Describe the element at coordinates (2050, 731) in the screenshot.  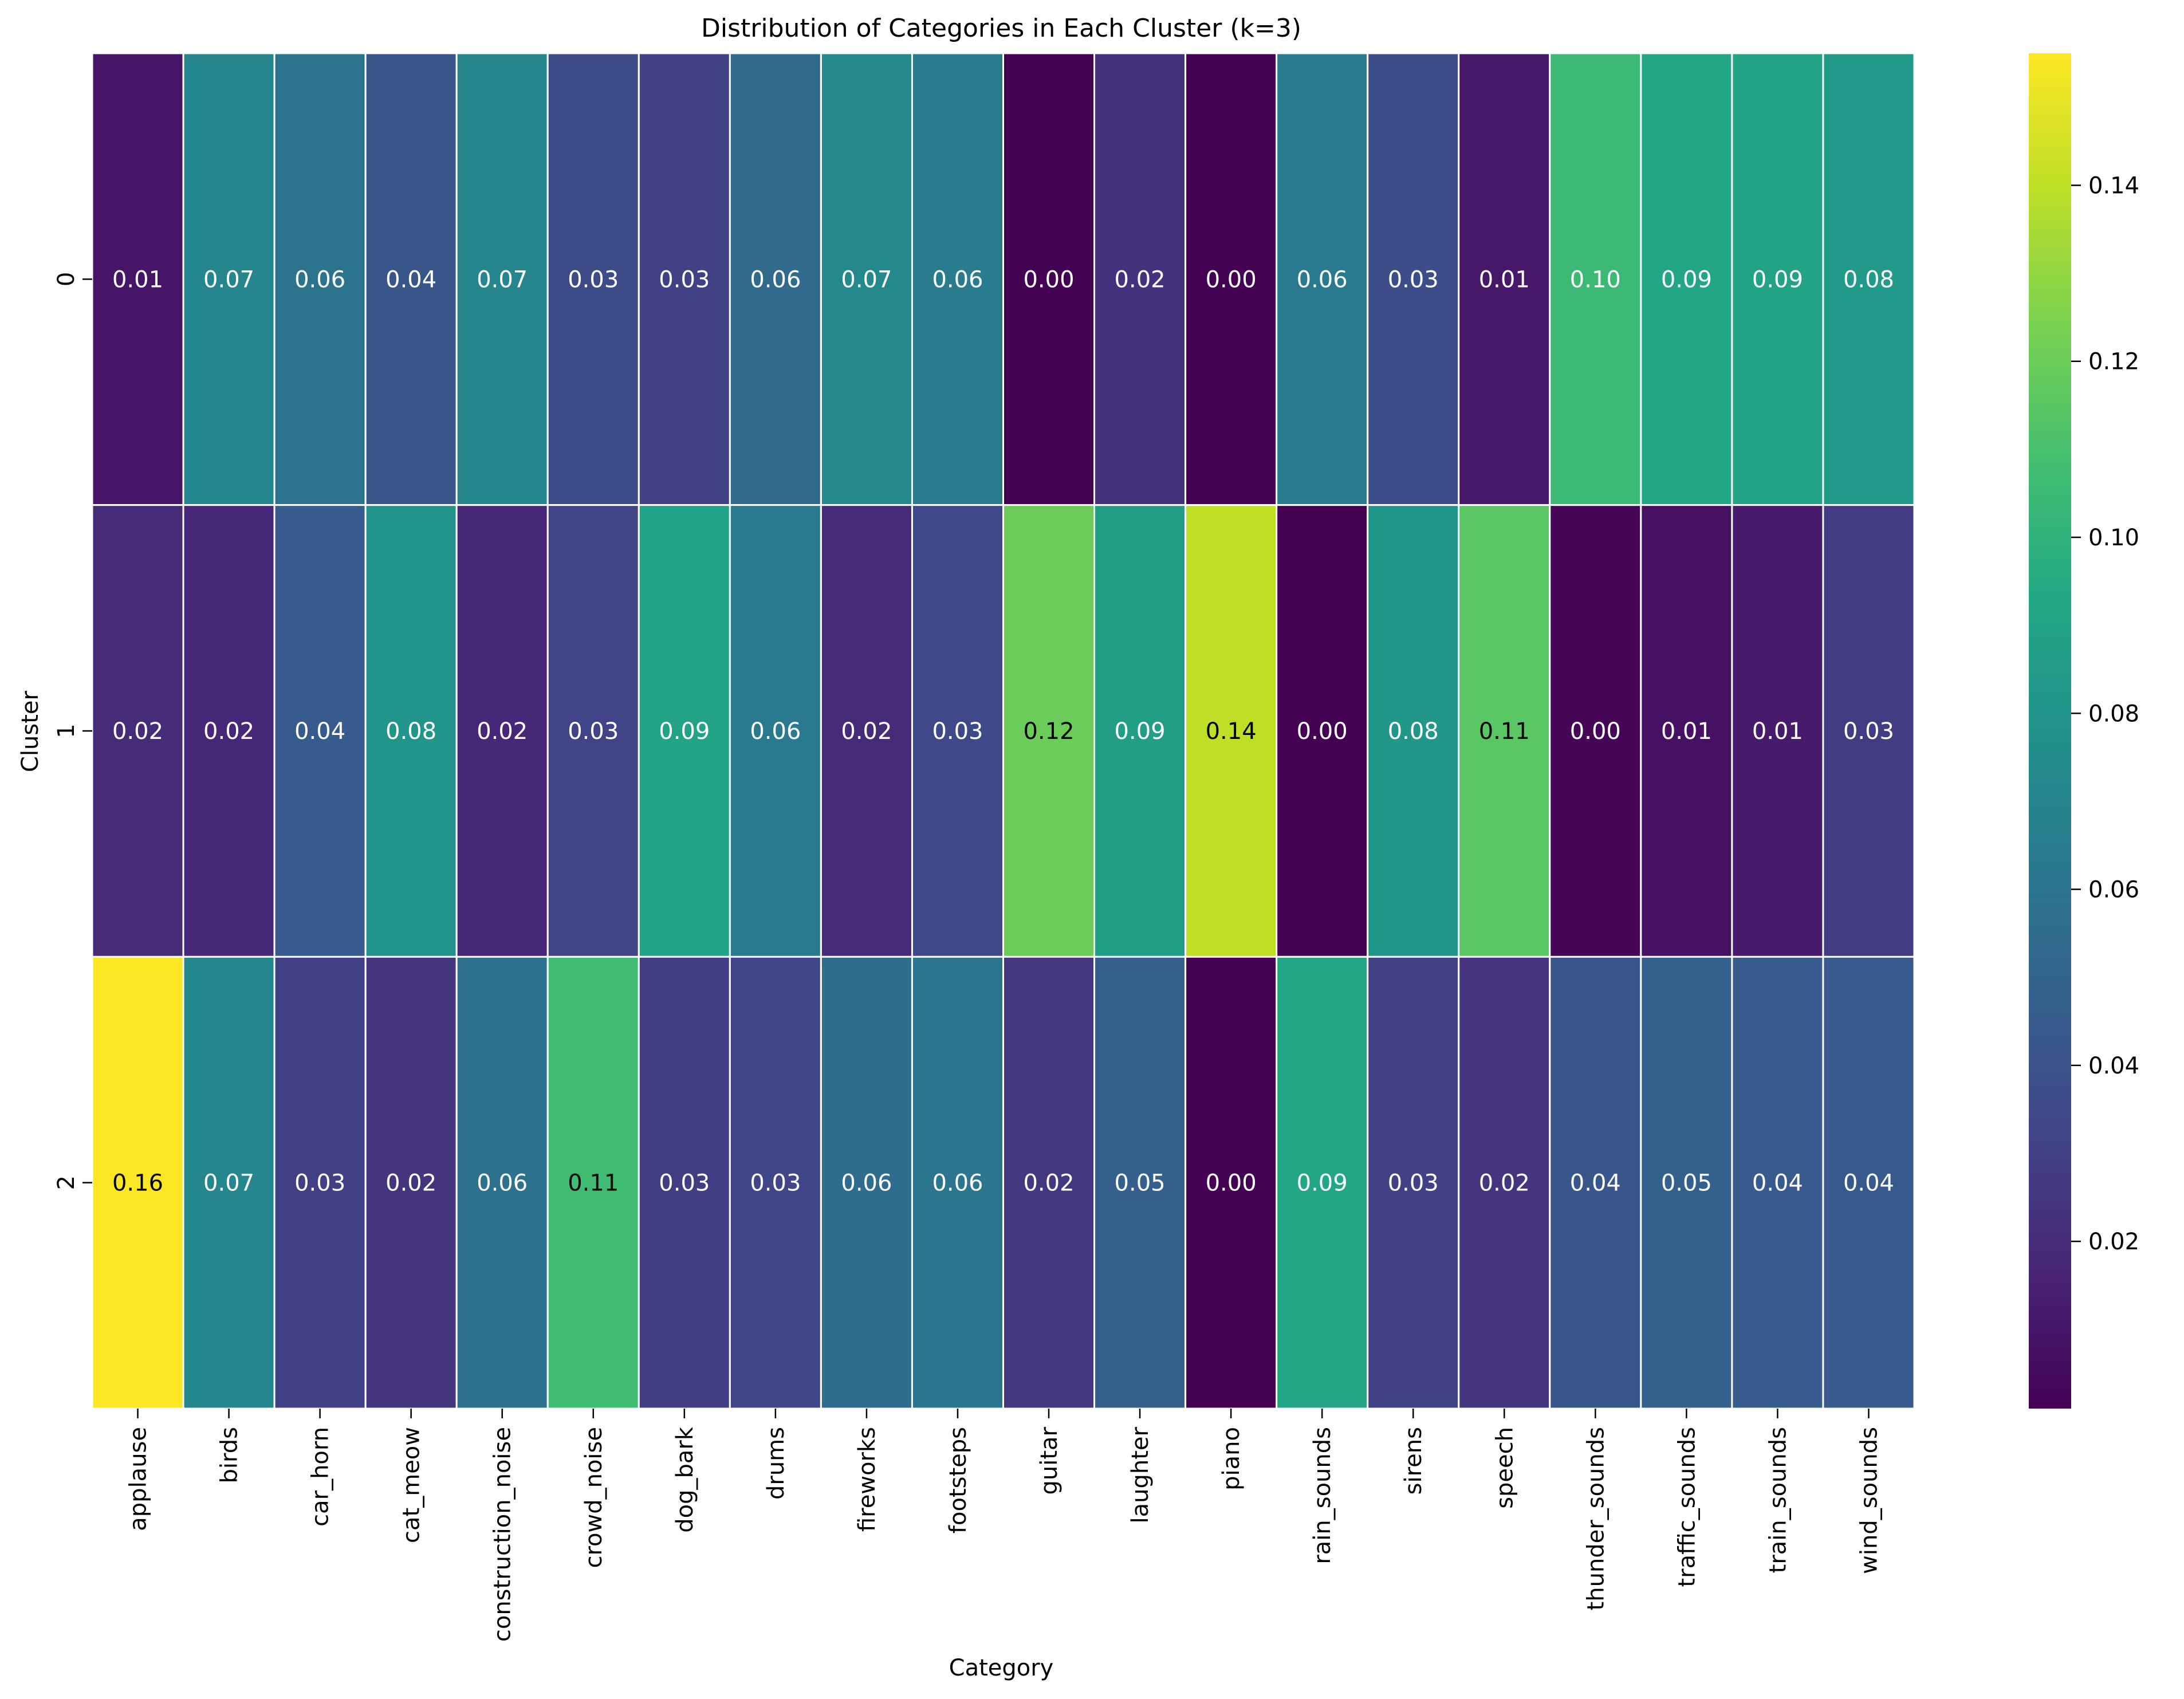
I see `colorbar` at that location.